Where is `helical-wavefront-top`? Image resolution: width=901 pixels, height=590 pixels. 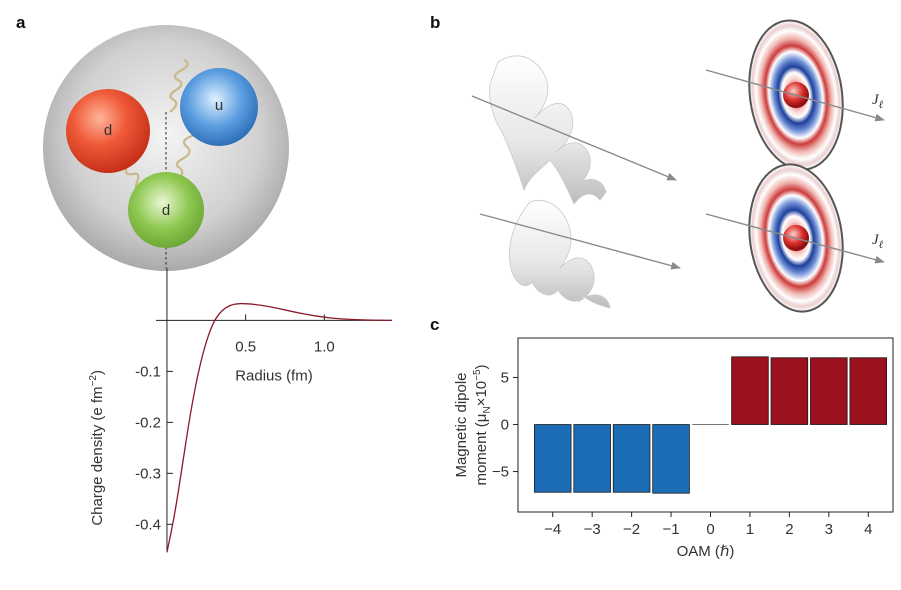
helical-wavefront-top is located at coordinates (574, 130).